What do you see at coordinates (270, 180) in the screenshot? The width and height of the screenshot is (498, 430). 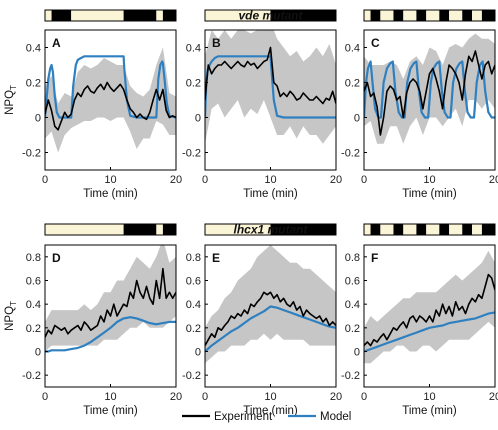 I see `x-tick-label-B-1: 10` at bounding box center [270, 180].